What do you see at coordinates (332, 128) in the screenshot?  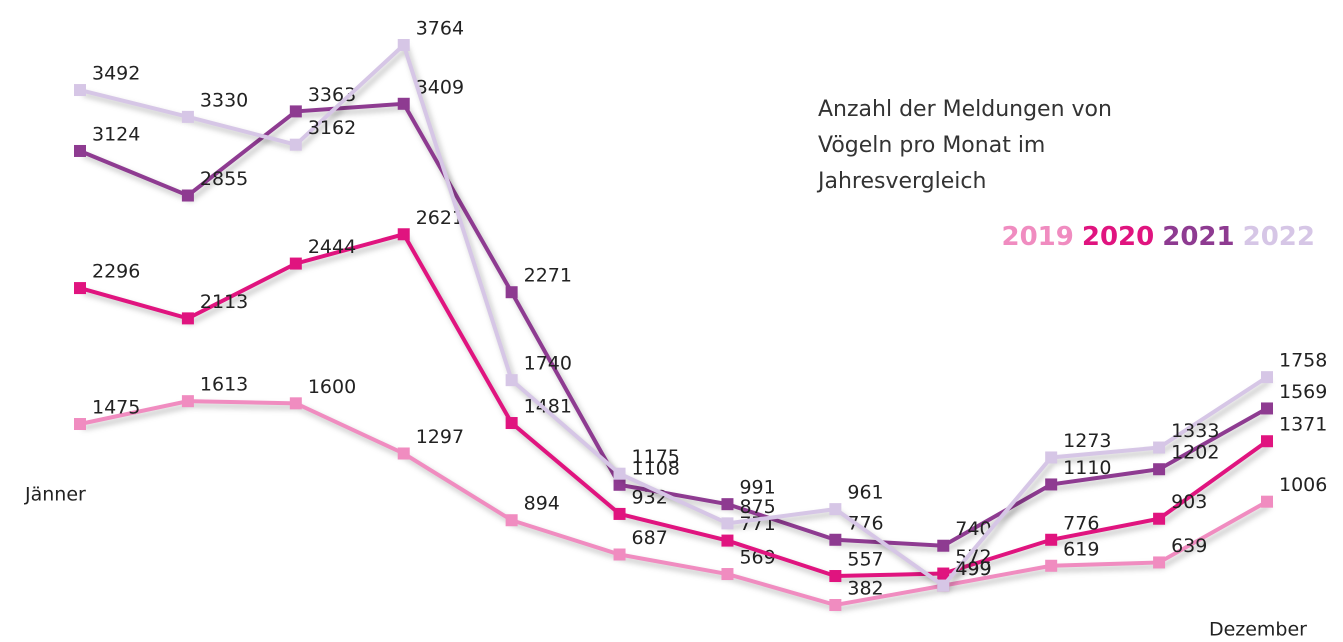 I see `data-label: 3162` at bounding box center [332, 128].